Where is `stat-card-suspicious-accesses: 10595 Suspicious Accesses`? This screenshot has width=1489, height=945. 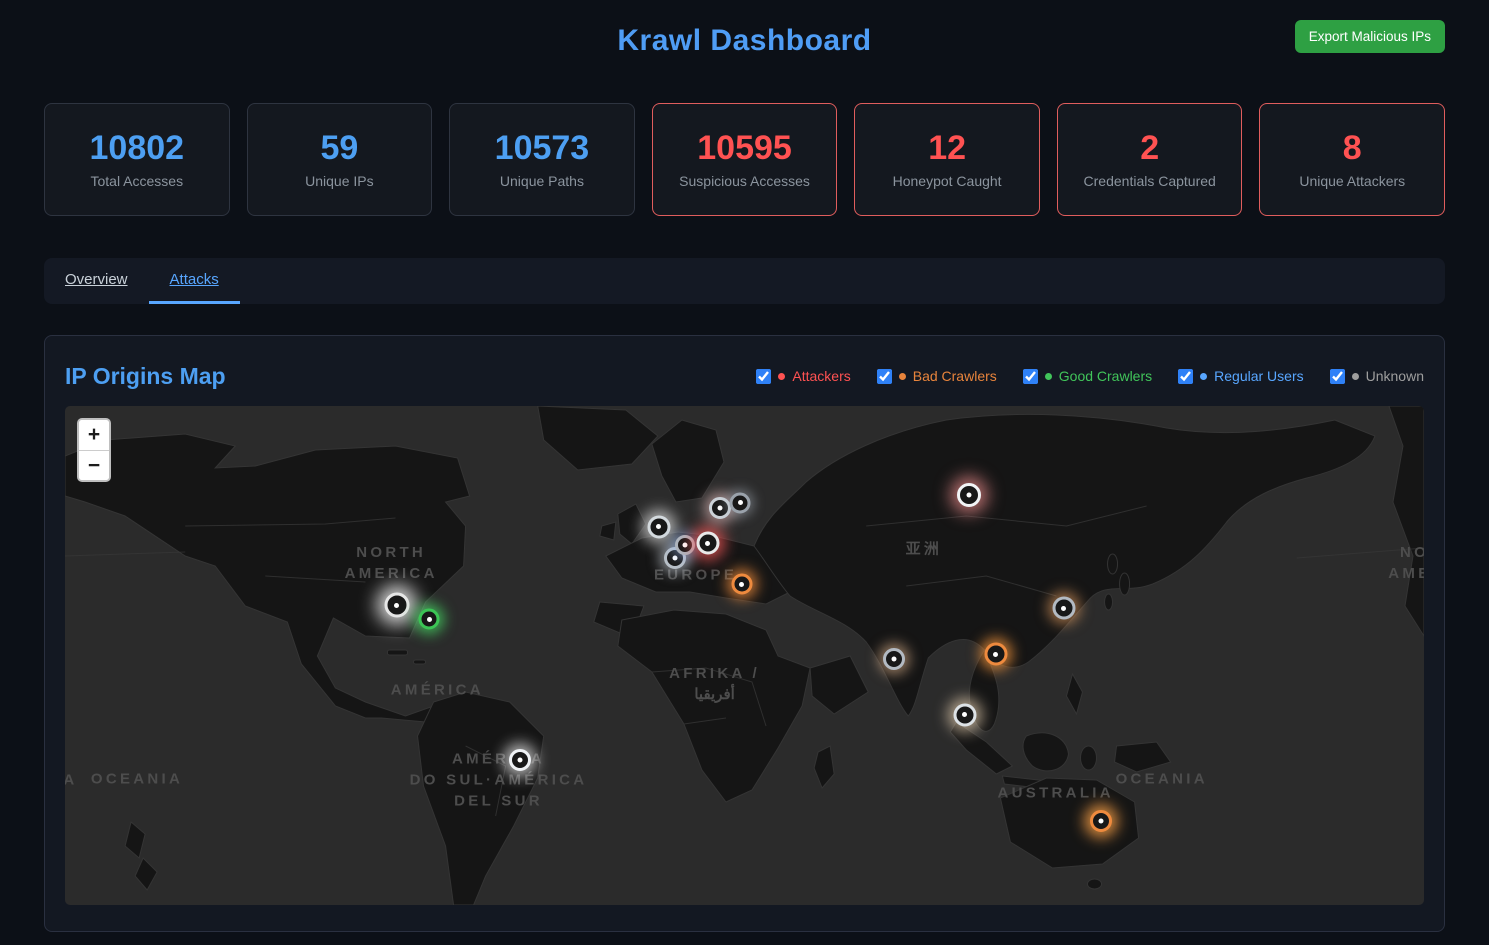
stat-card-suspicious-accesses: 10595 Suspicious Accesses is located at coordinates (744, 159).